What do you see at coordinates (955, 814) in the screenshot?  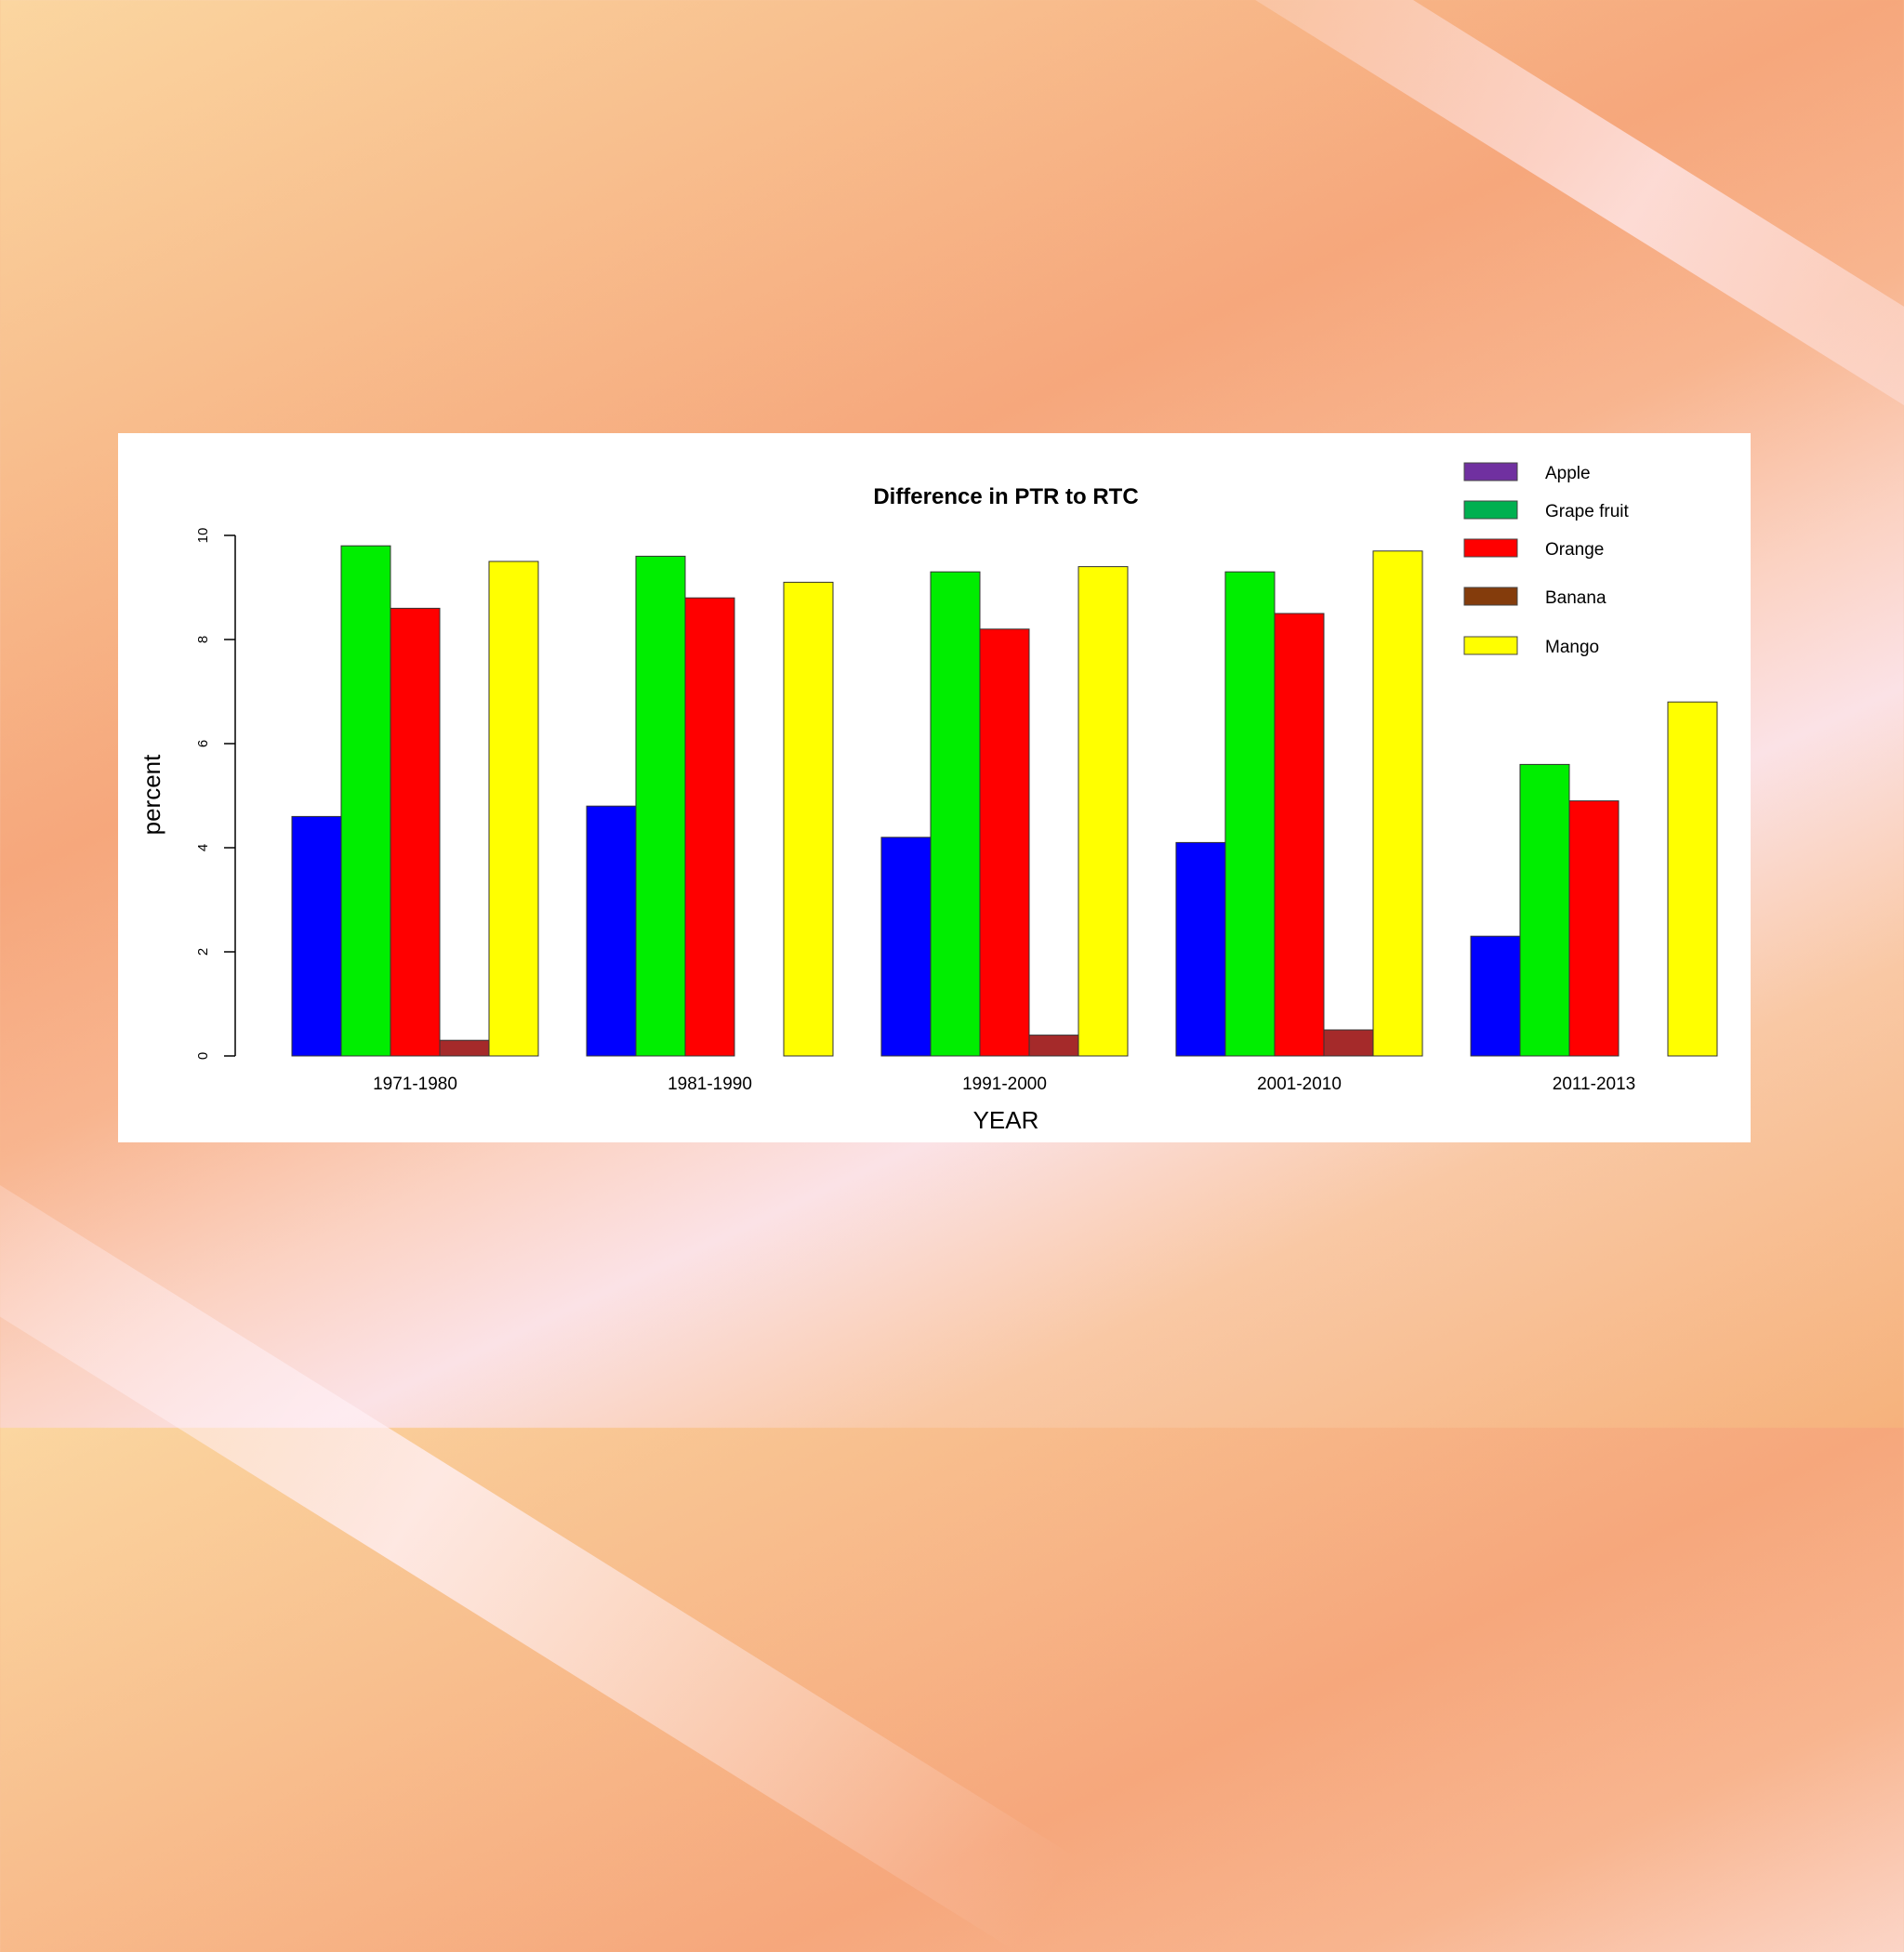 I see `bar-grape-fruit-1991-2000` at bounding box center [955, 814].